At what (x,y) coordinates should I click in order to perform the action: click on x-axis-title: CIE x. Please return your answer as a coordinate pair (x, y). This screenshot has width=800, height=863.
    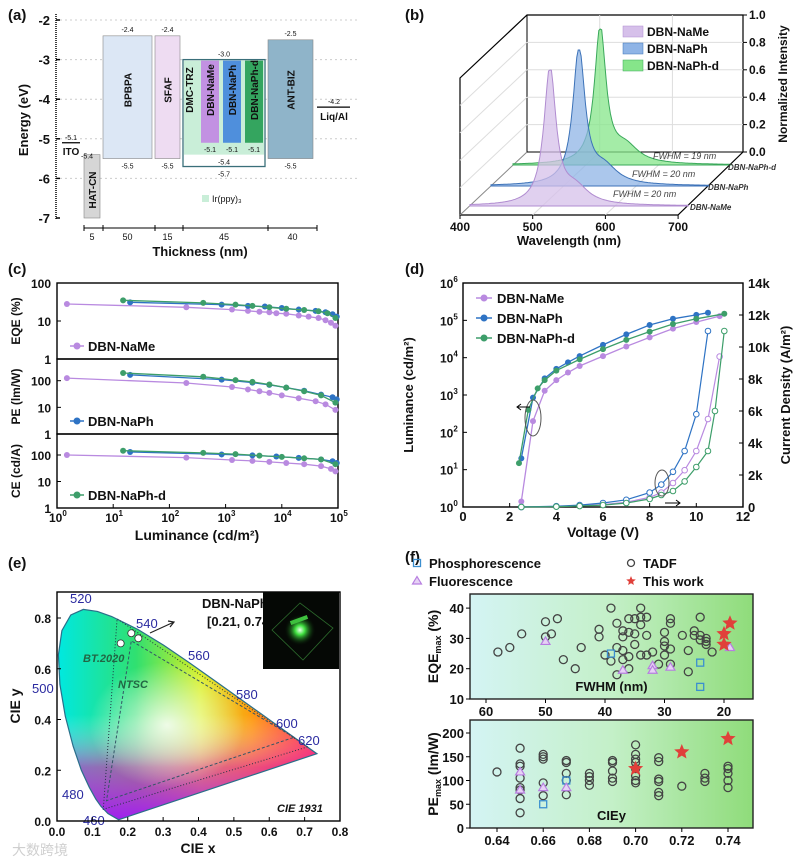
    Looking at the image, I should click on (197, 848).